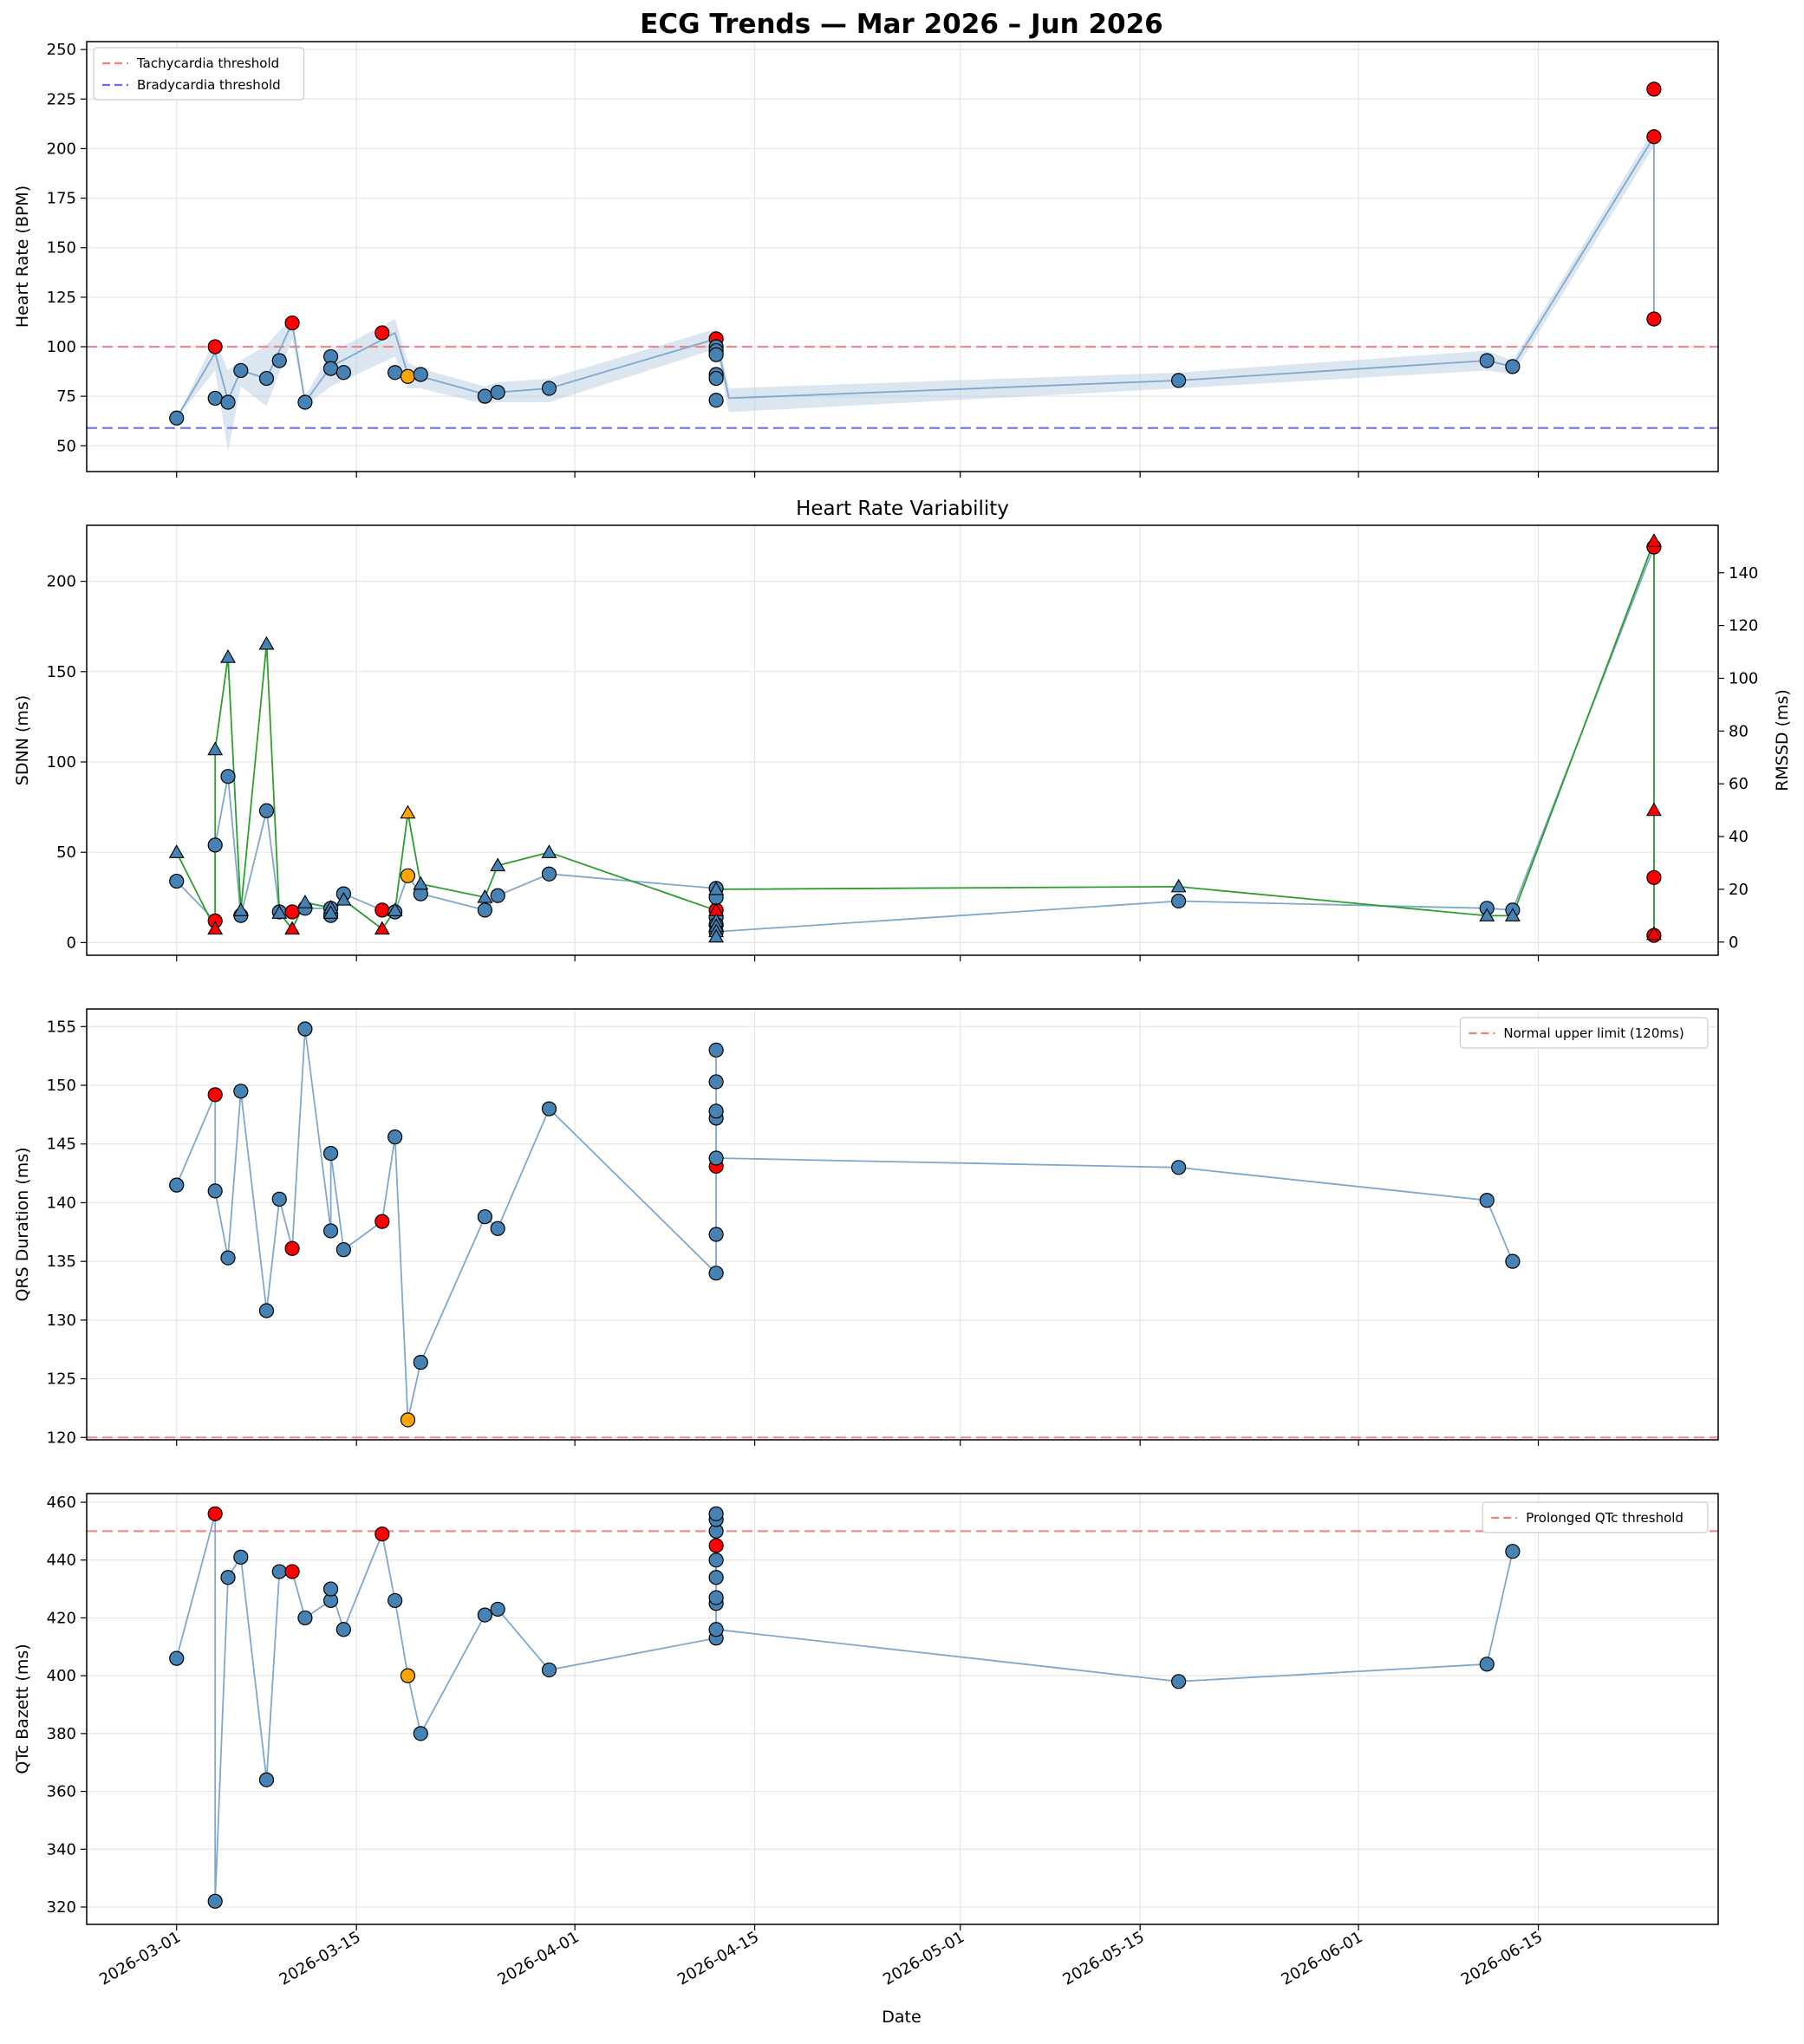 The width and height of the screenshot is (1804, 2044). I want to click on y-right-tick-label: 100, so click(1743, 678).